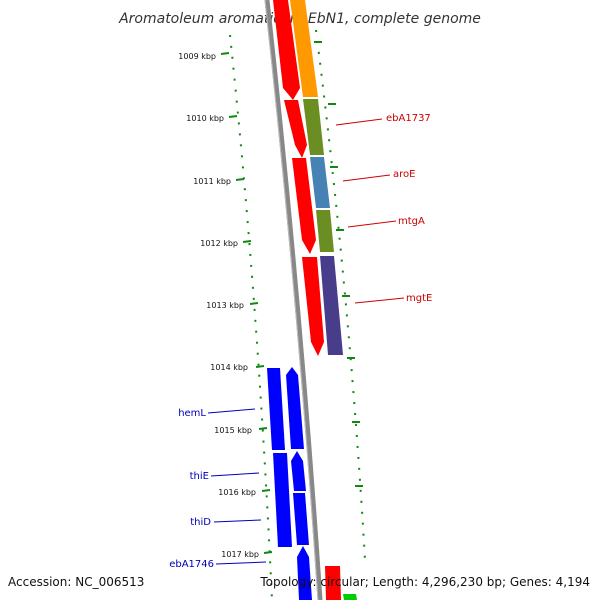 The width and height of the screenshot is (600, 600). What do you see at coordinates (419, 298) in the screenshot?
I see `gene-label: mgtE` at bounding box center [419, 298].